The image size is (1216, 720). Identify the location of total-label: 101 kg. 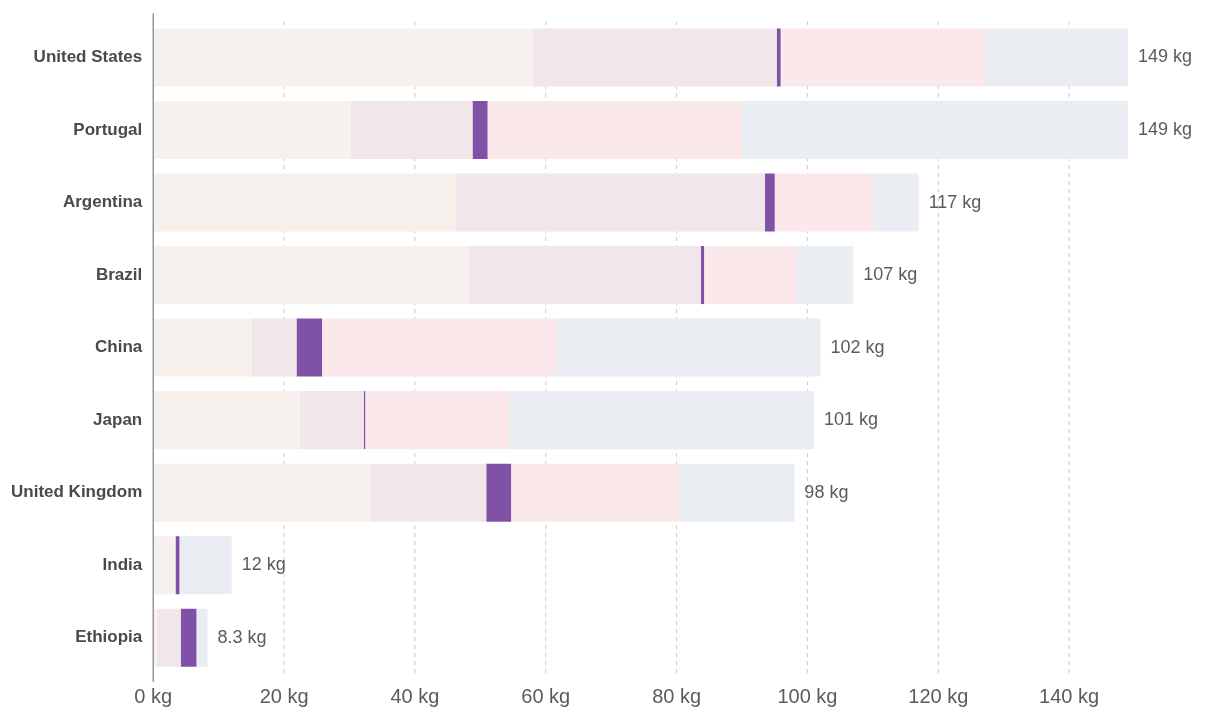
(851, 419).